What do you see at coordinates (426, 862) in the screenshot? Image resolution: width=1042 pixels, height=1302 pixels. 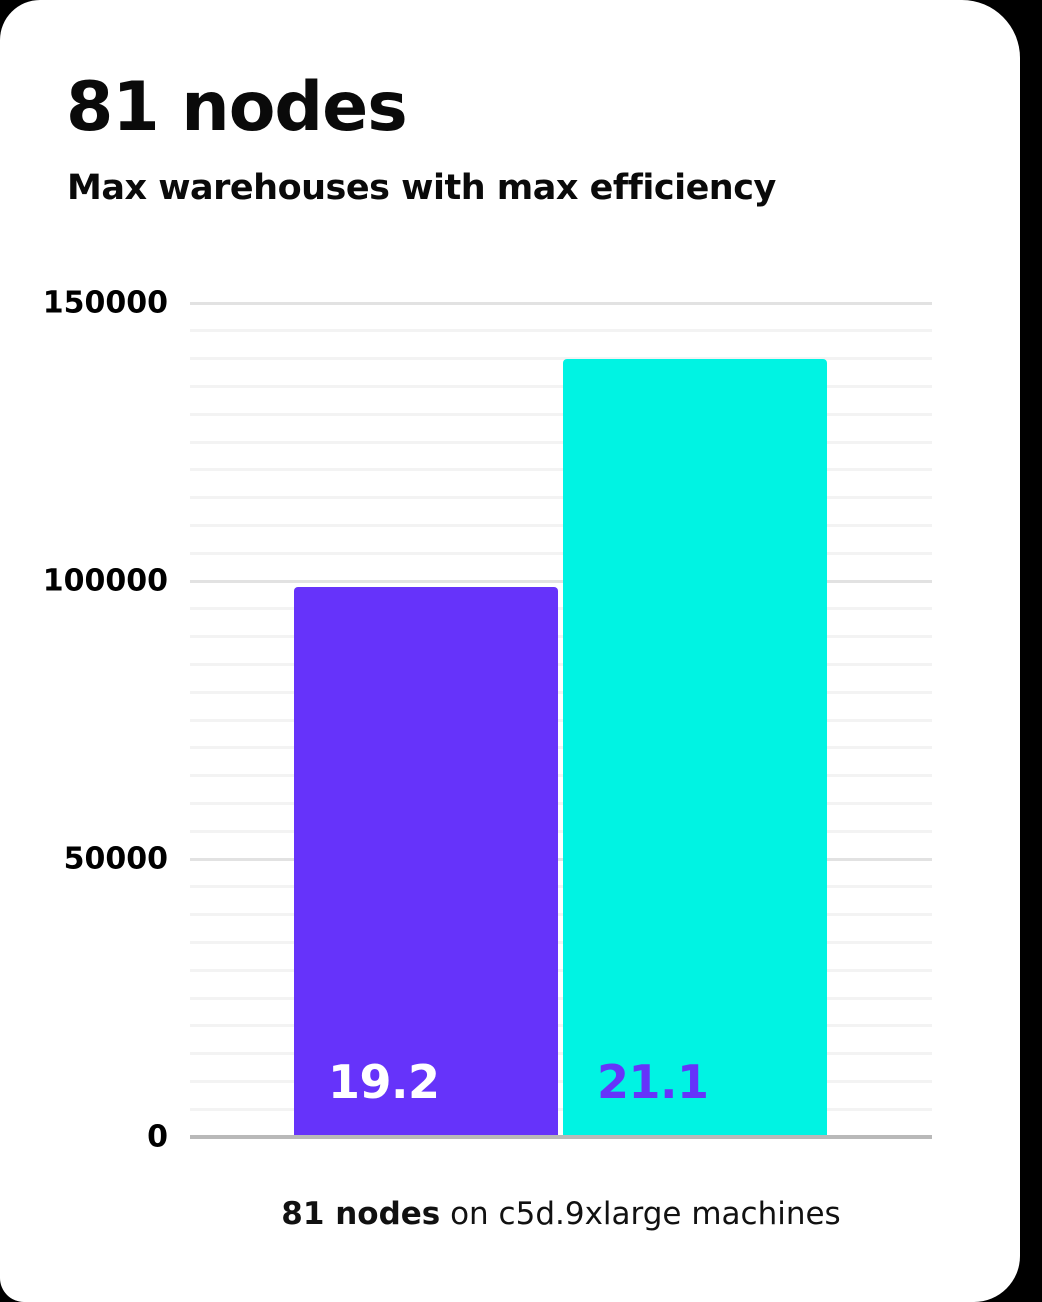 I see `bar: 19.2` at bounding box center [426, 862].